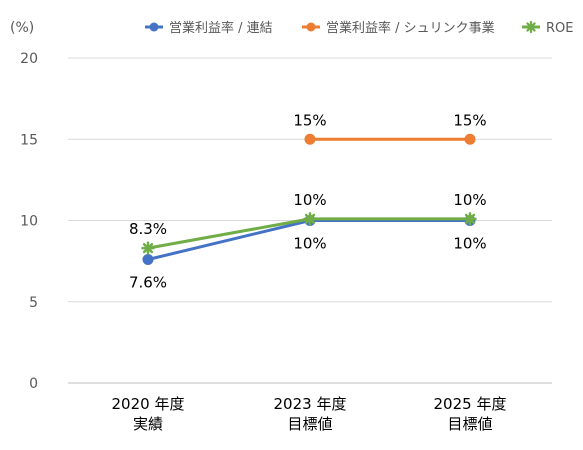 The image size is (583, 450). I want to click on legend-item: 営業利益率 / 連結, so click(209, 28).